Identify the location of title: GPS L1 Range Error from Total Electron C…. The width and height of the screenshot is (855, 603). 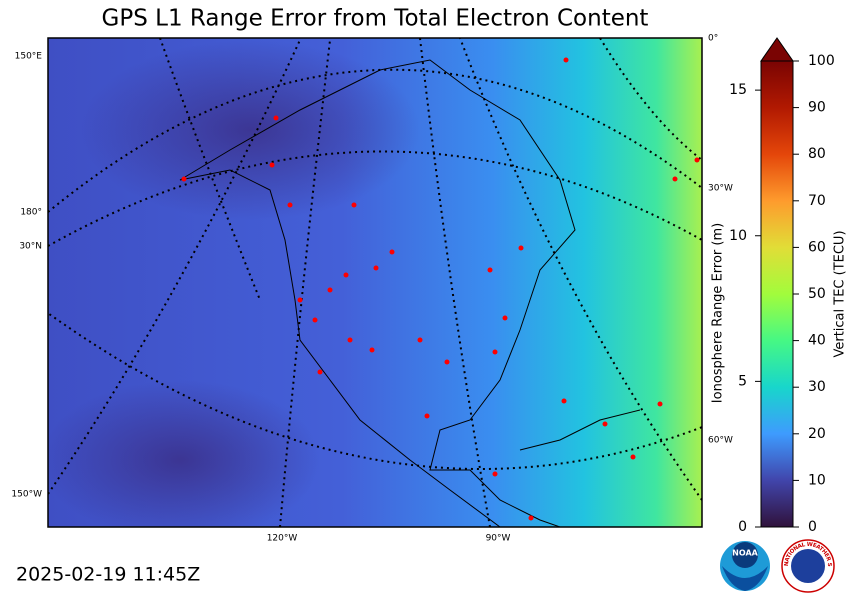
(375, 19).